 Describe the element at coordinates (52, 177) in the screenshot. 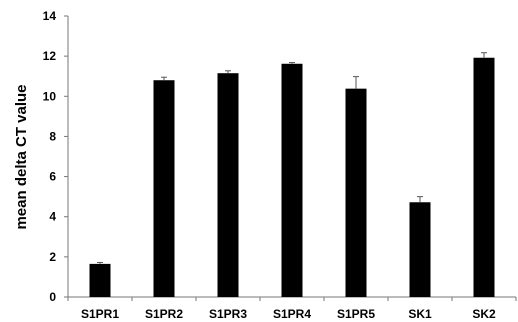

I see `y-tick-label: 6` at that location.